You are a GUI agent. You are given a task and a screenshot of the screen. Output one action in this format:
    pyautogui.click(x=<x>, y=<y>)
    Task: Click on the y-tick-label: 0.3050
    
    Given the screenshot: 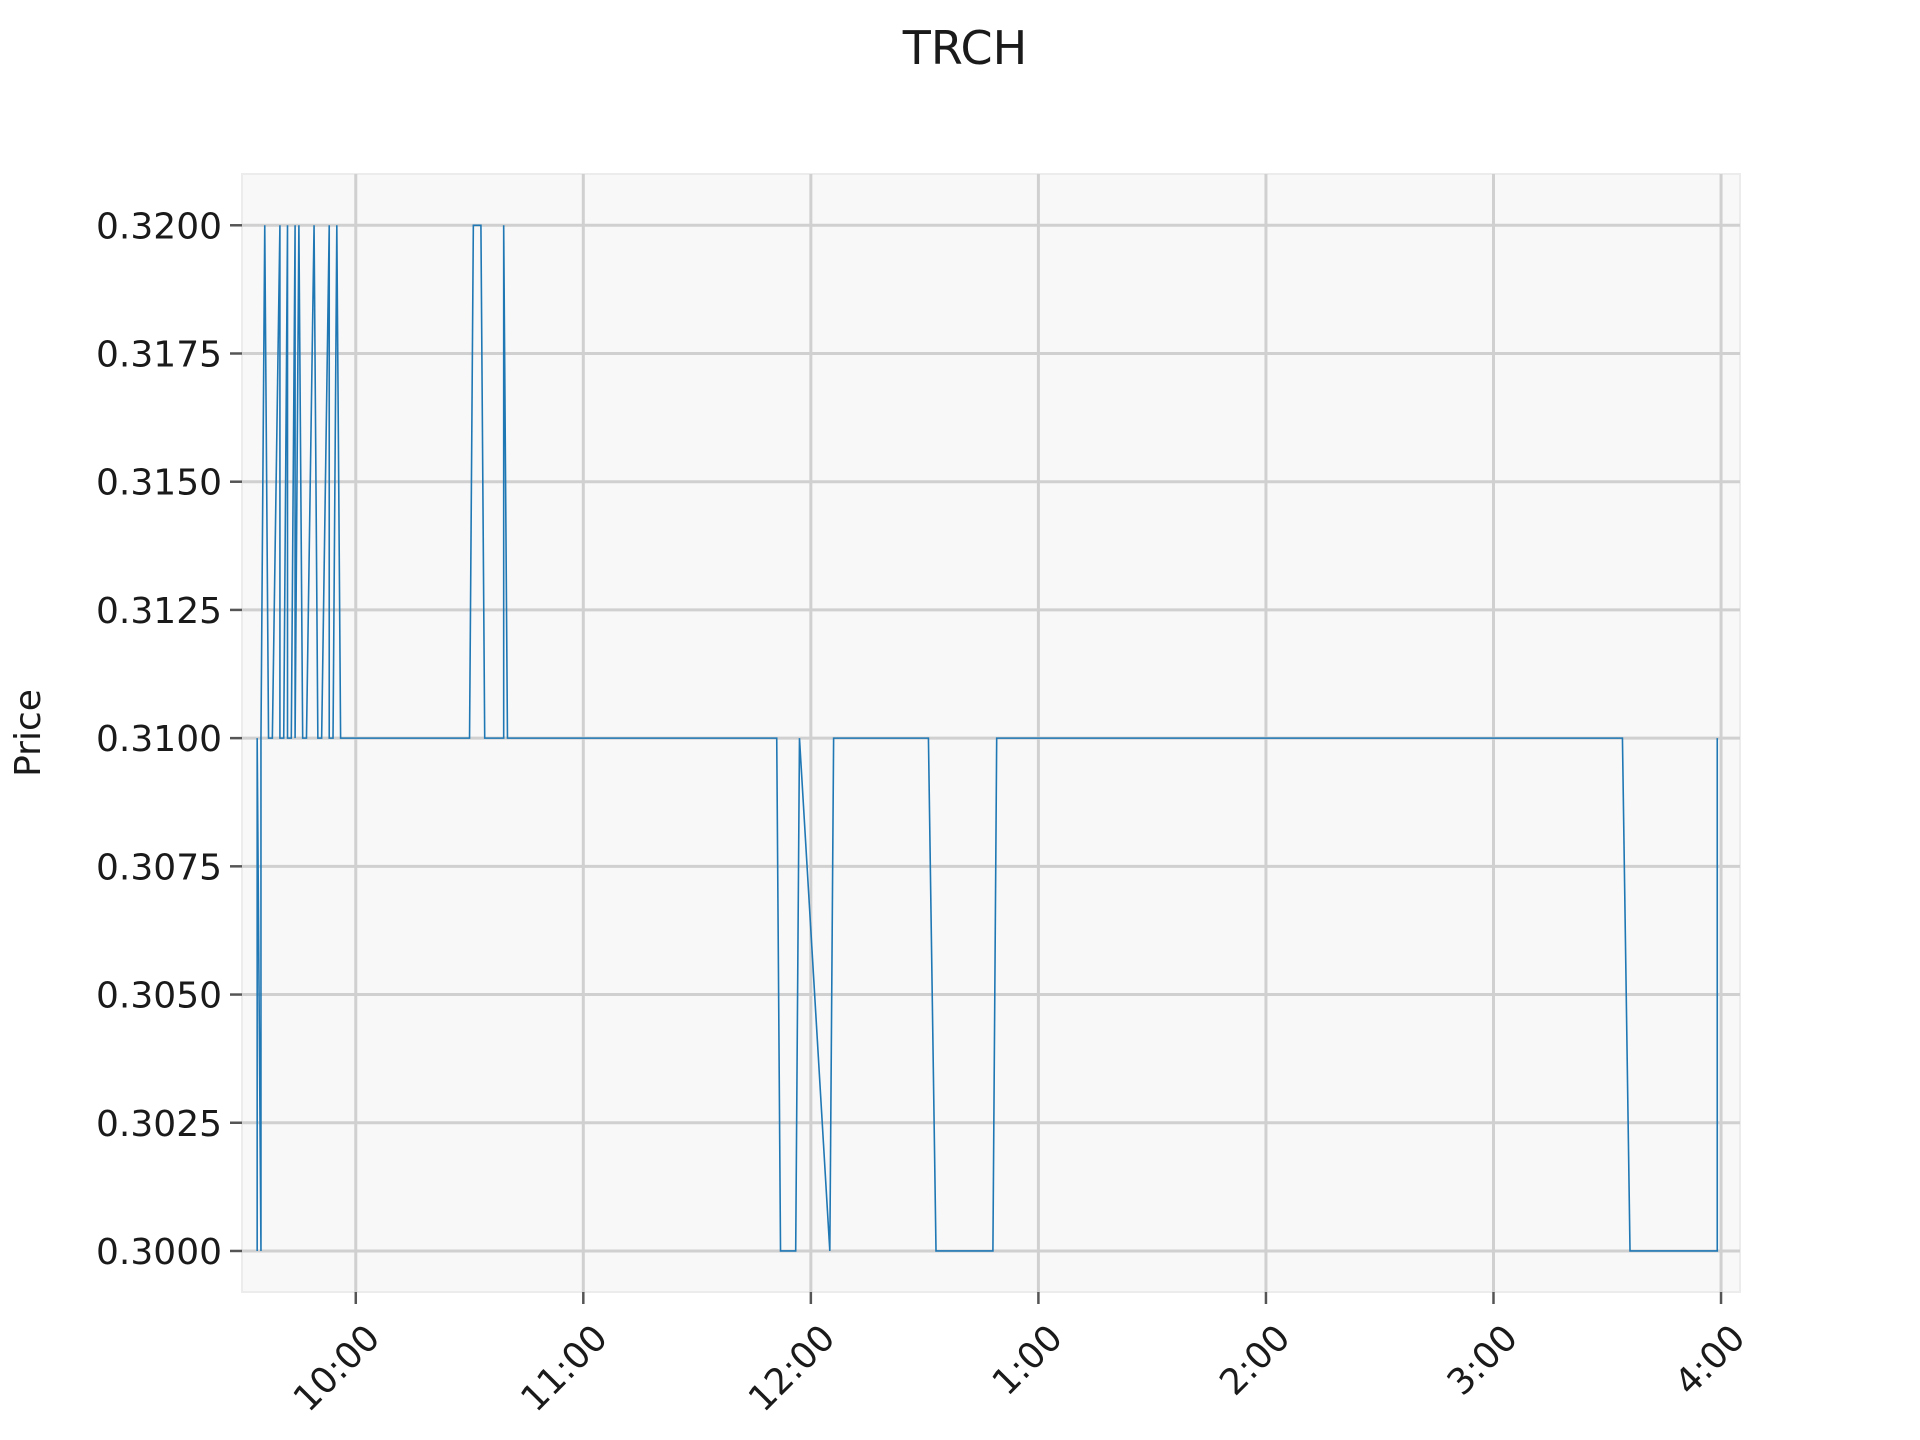 What is the action you would take?
    pyautogui.click(x=159, y=996)
    